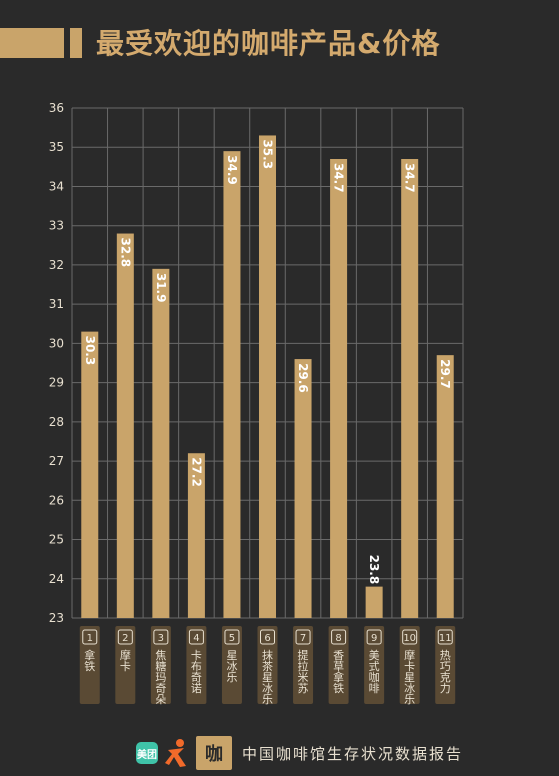 The width and height of the screenshot is (559, 776). I want to click on category-label: 星冰乐, so click(231, 666).